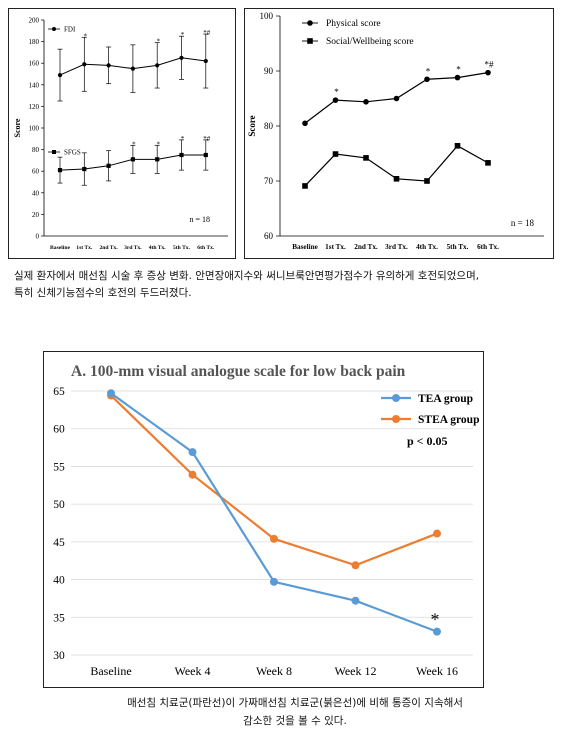 The width and height of the screenshot is (564, 735). What do you see at coordinates (17, 127) in the screenshot?
I see `y-axis-label: Score` at bounding box center [17, 127].